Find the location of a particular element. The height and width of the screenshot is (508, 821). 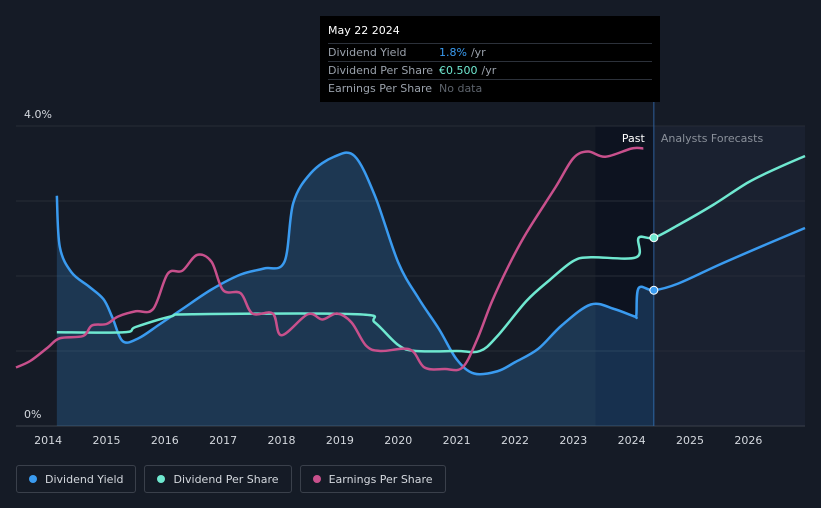

x-tick-label: 2026 is located at coordinates (748, 440).